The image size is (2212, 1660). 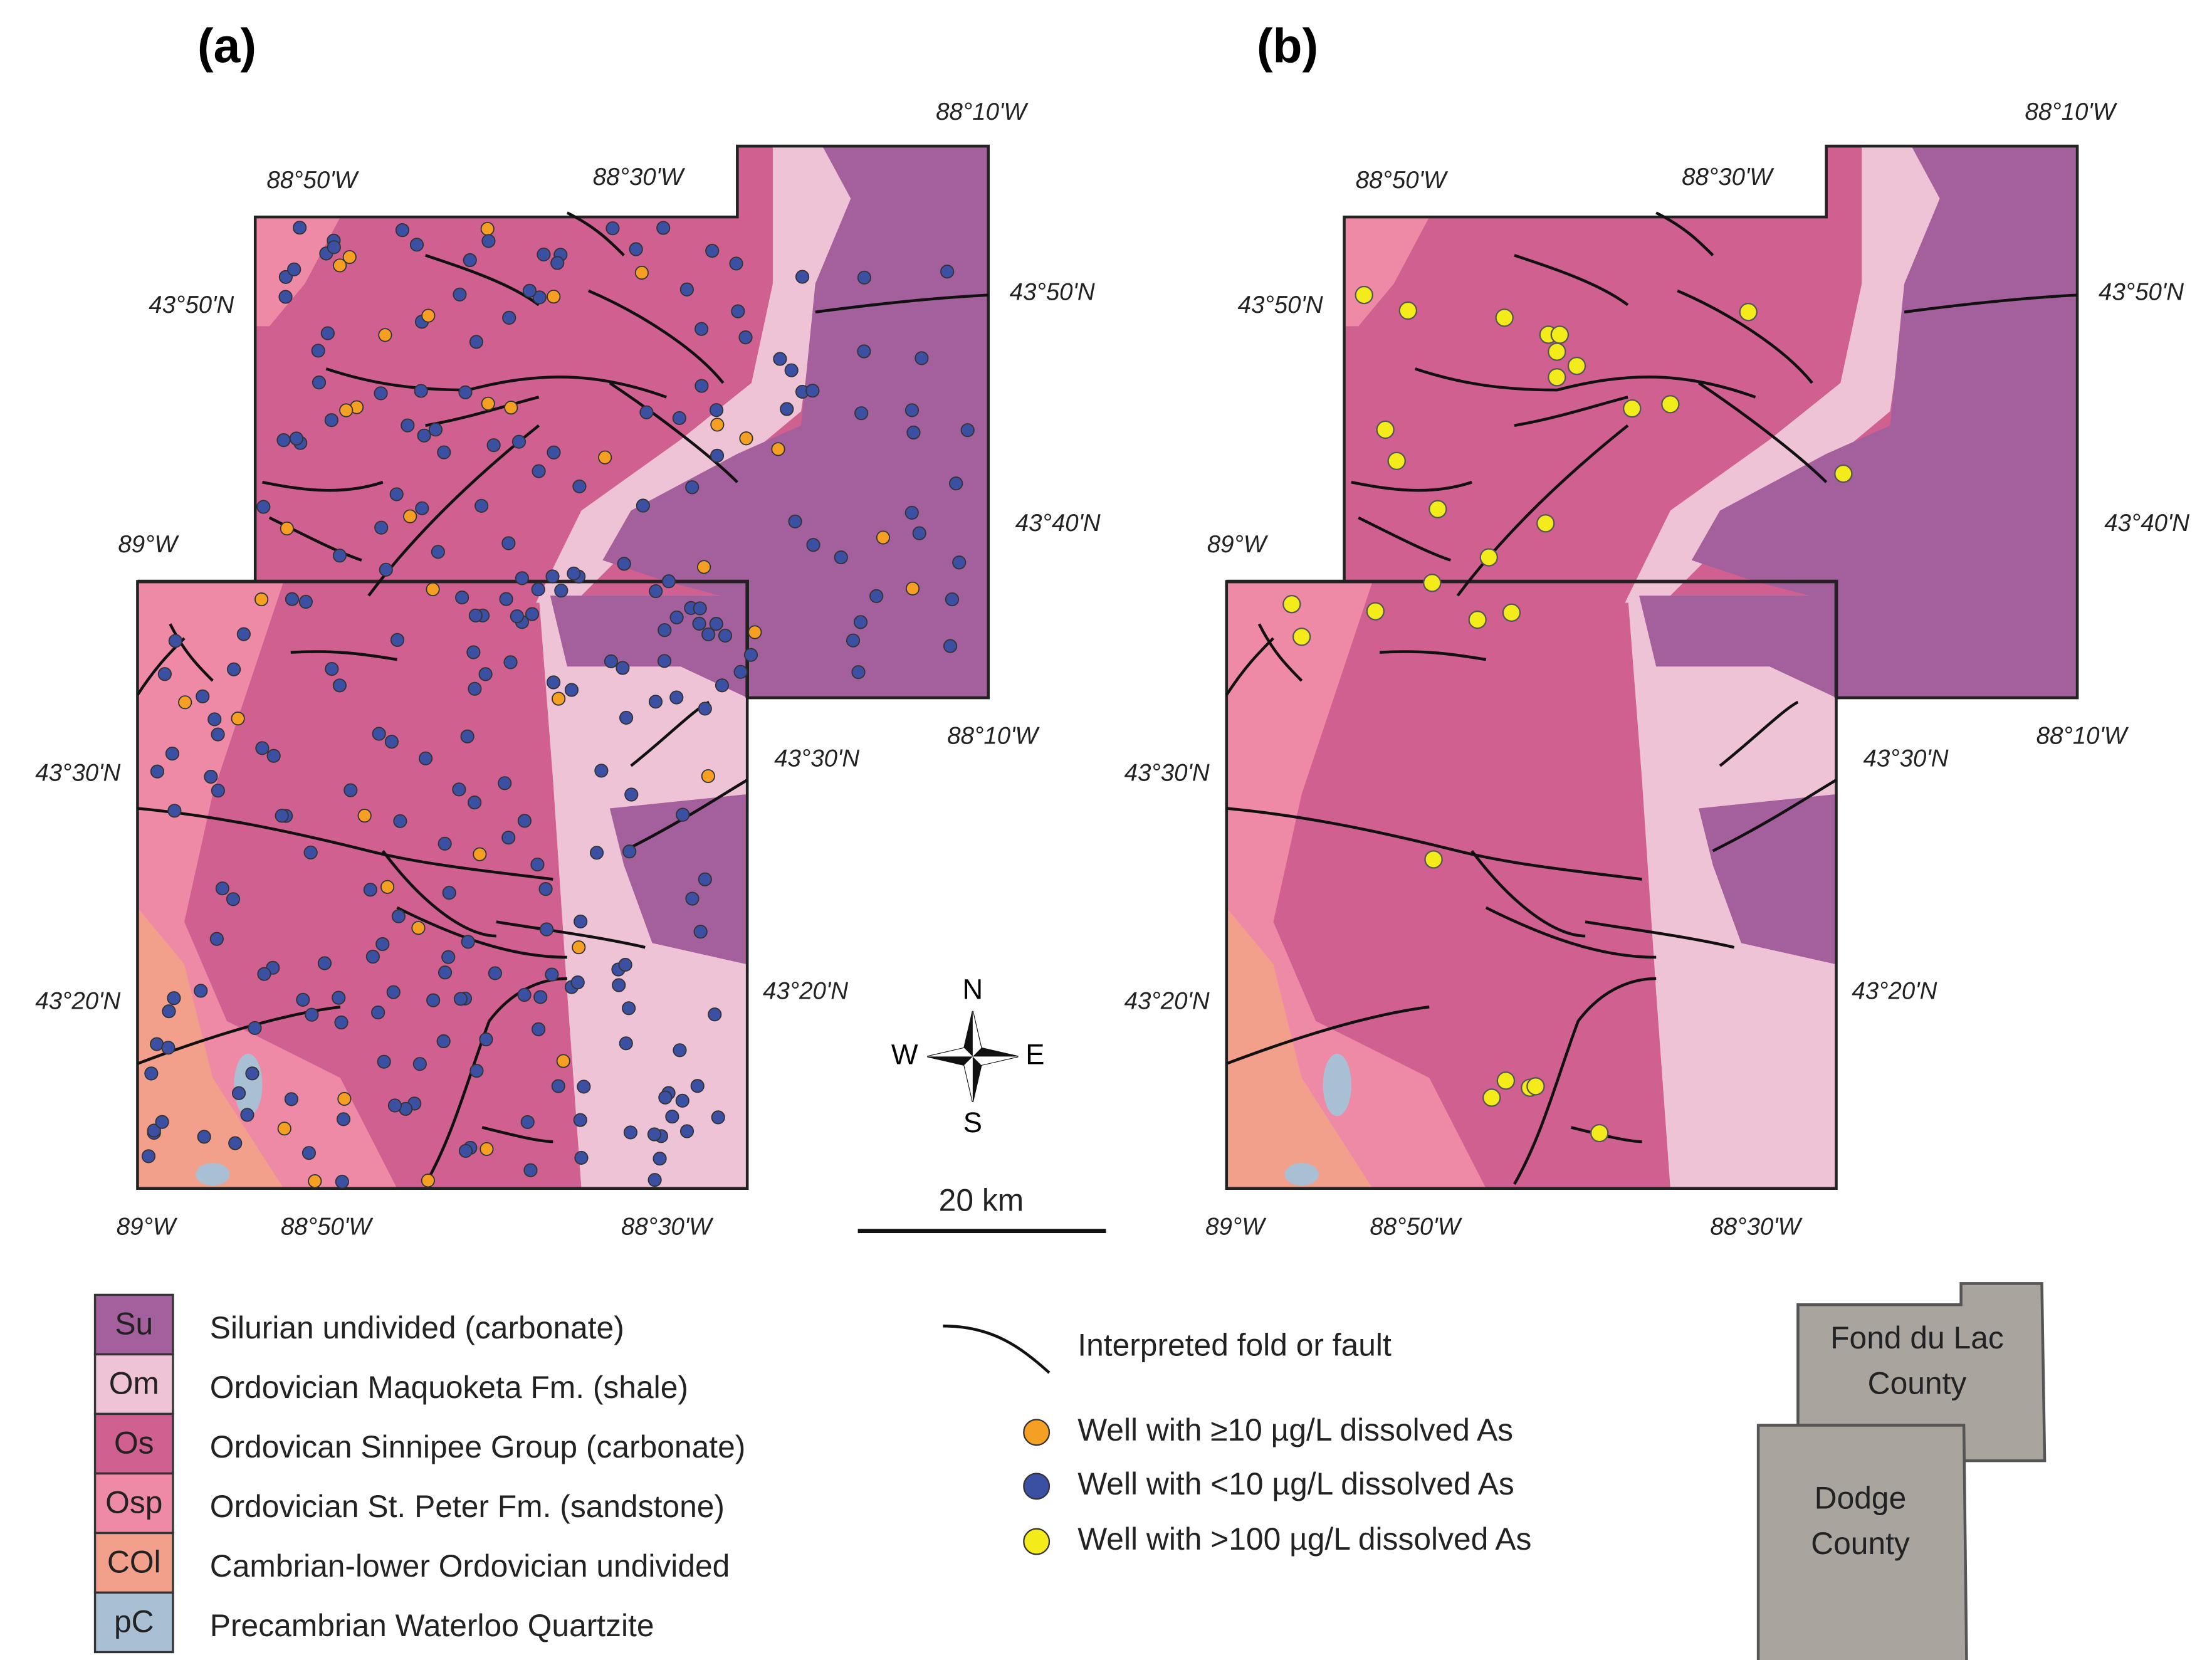 I want to click on coordinate-label: 43°30'N, so click(x=816, y=759).